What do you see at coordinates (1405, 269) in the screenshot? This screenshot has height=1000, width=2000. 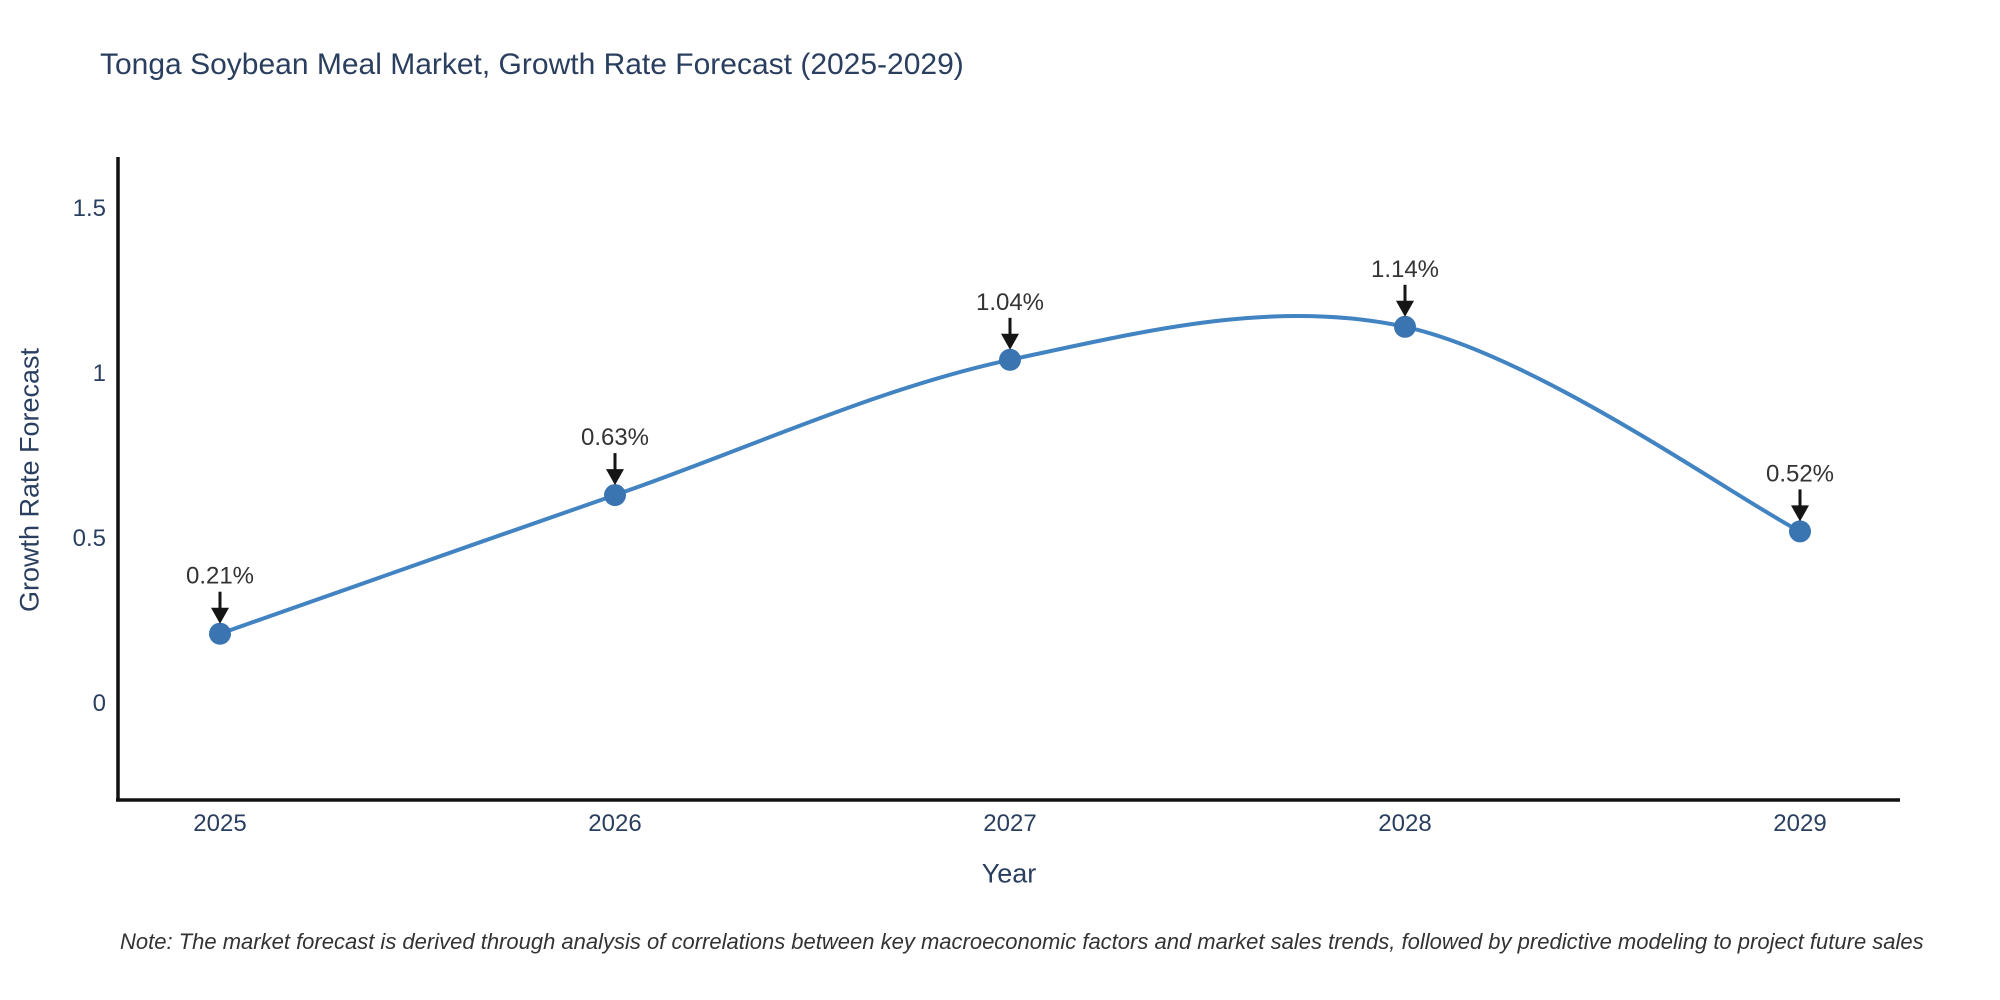 I see `point-value-label: 1.14%` at bounding box center [1405, 269].